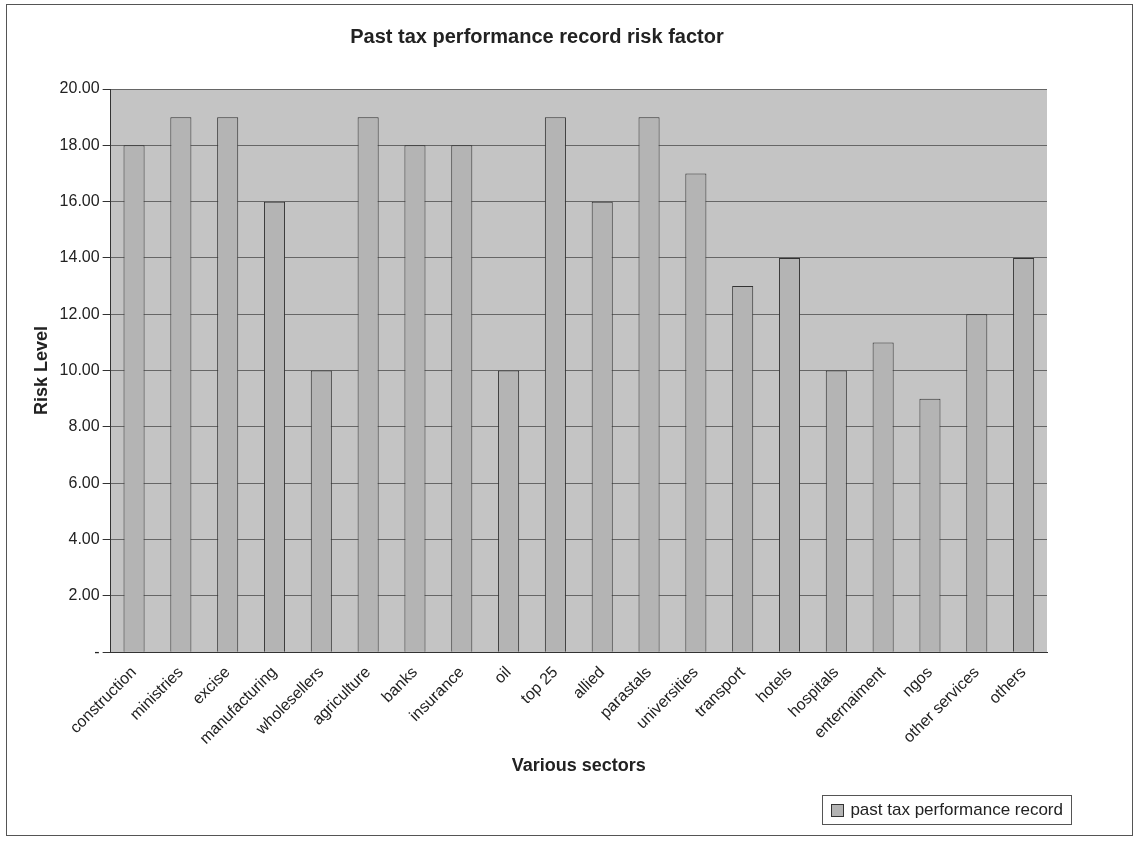 The width and height of the screenshot is (1139, 842). What do you see at coordinates (537, 35) in the screenshot?
I see `chart-title: Past tax performance record risk factor` at bounding box center [537, 35].